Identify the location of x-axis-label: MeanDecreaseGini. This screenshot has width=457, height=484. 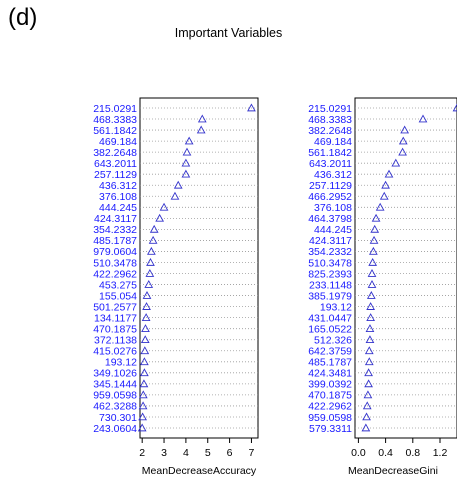
(393, 471).